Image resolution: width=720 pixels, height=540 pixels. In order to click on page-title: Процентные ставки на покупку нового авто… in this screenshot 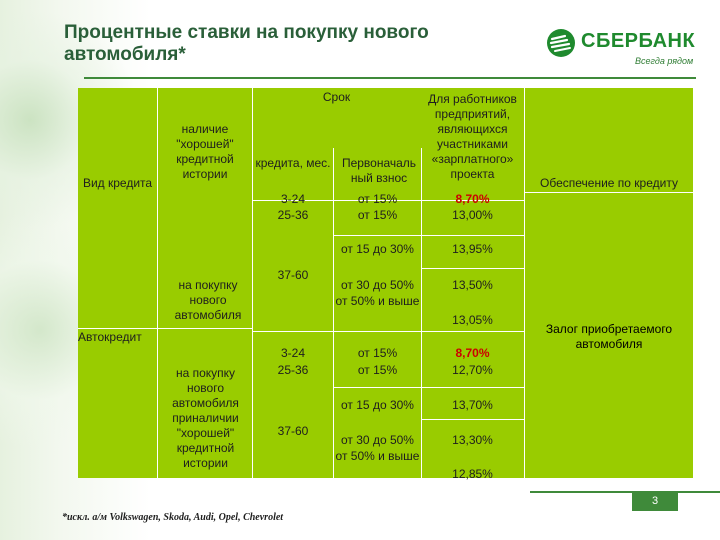, I will do `click(246, 43)`.